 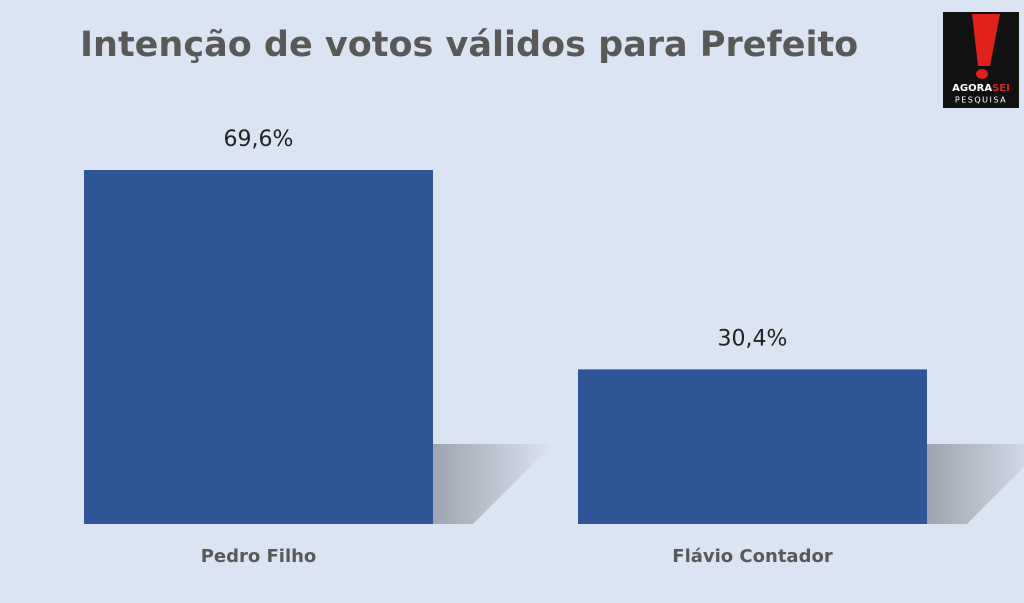 I want to click on logo-tagline: PESQUISA, so click(x=981, y=100).